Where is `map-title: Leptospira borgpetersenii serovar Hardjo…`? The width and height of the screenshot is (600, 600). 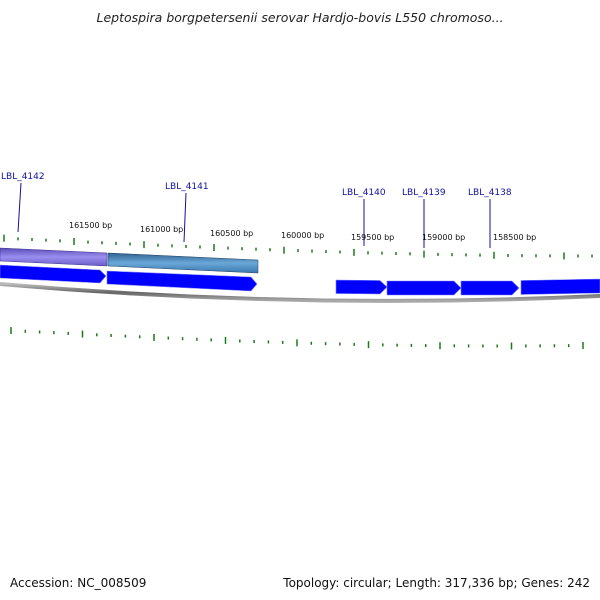 map-title: Leptospira borgpetersenii serovar Hardjo… is located at coordinates (300, 17).